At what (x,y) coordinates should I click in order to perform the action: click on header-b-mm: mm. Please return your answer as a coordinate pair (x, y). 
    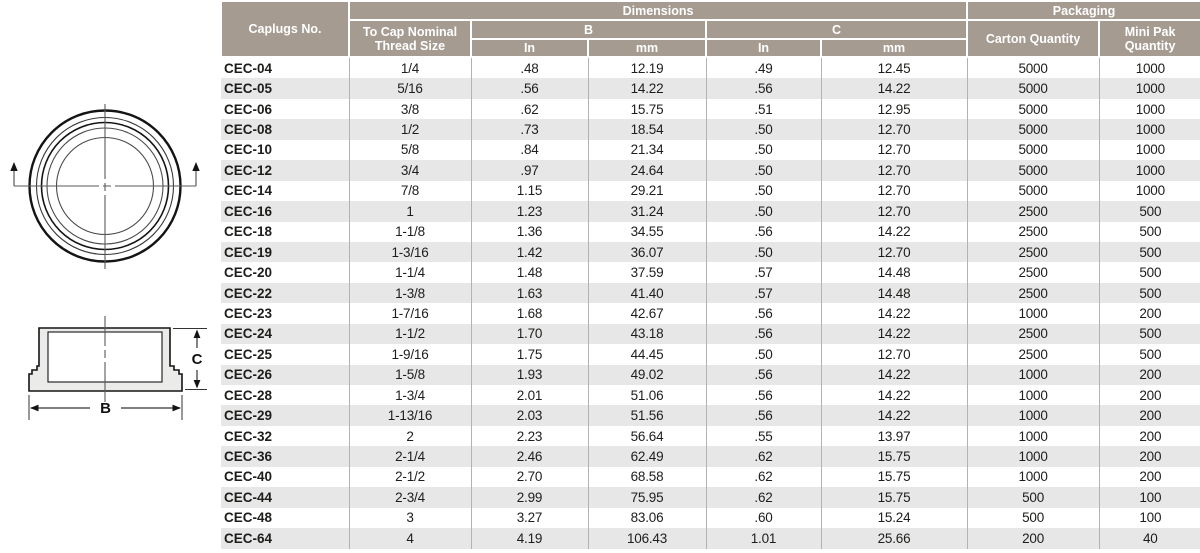
    Looking at the image, I should click on (647, 48).